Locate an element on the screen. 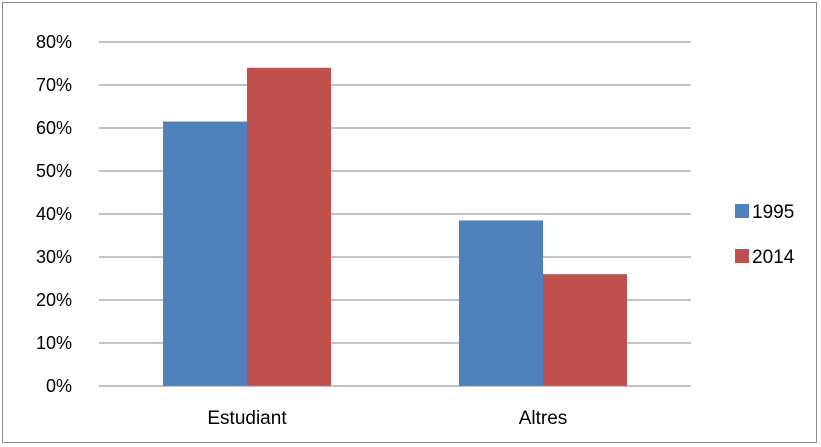  y-tick-label: 70% is located at coordinates (54, 85).